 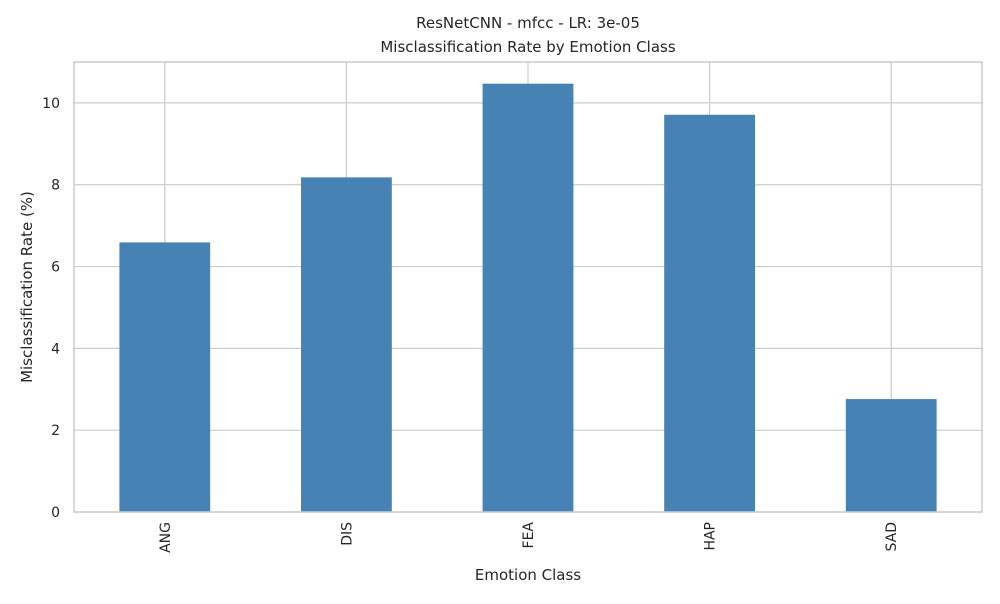 What do you see at coordinates (346, 344) in the screenshot?
I see `bar-dis` at bounding box center [346, 344].